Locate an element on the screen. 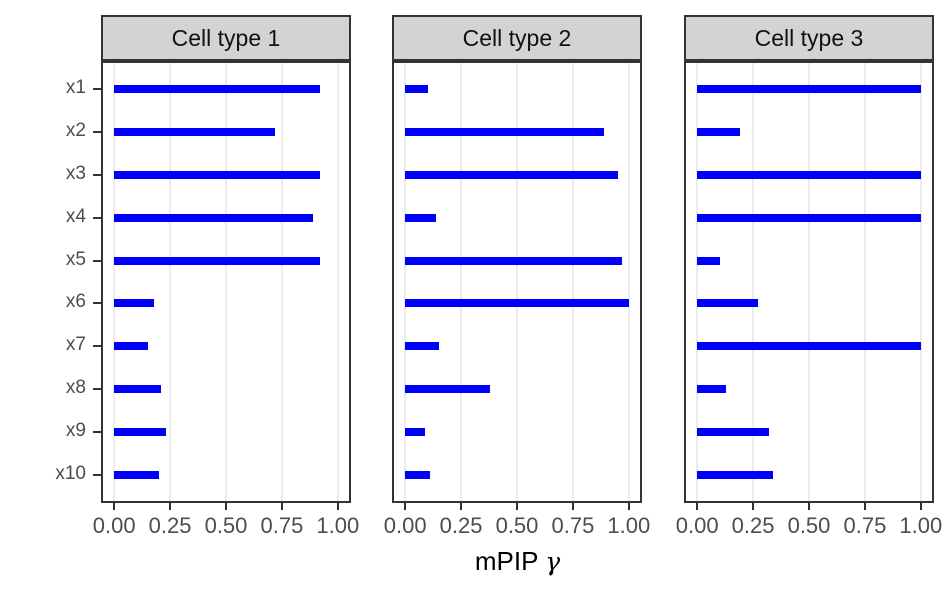 The width and height of the screenshot is (950, 600). x-axis-title-text: mPIP is located at coordinates (506, 561).